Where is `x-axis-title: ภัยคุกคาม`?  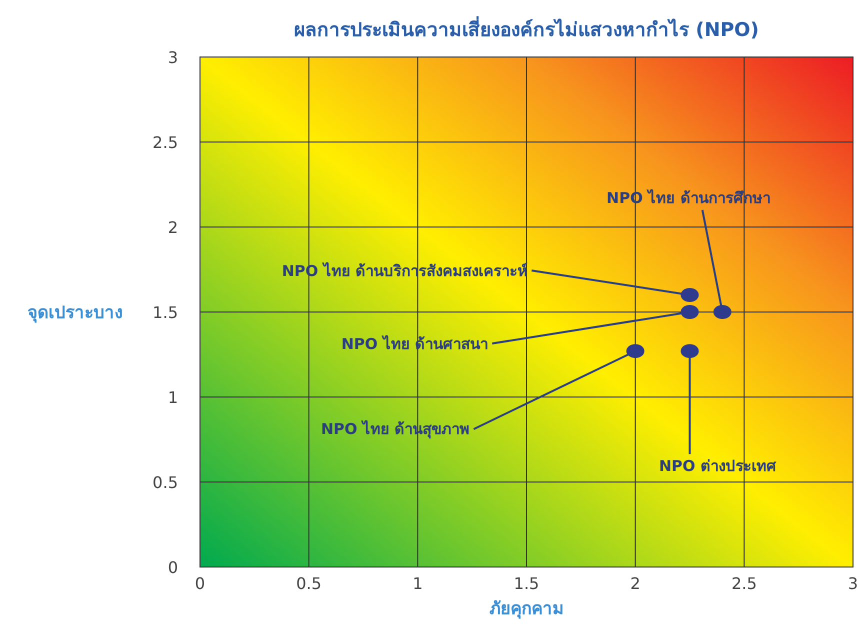
x-axis-title: ภัยคุกคาม is located at coordinates (527, 609).